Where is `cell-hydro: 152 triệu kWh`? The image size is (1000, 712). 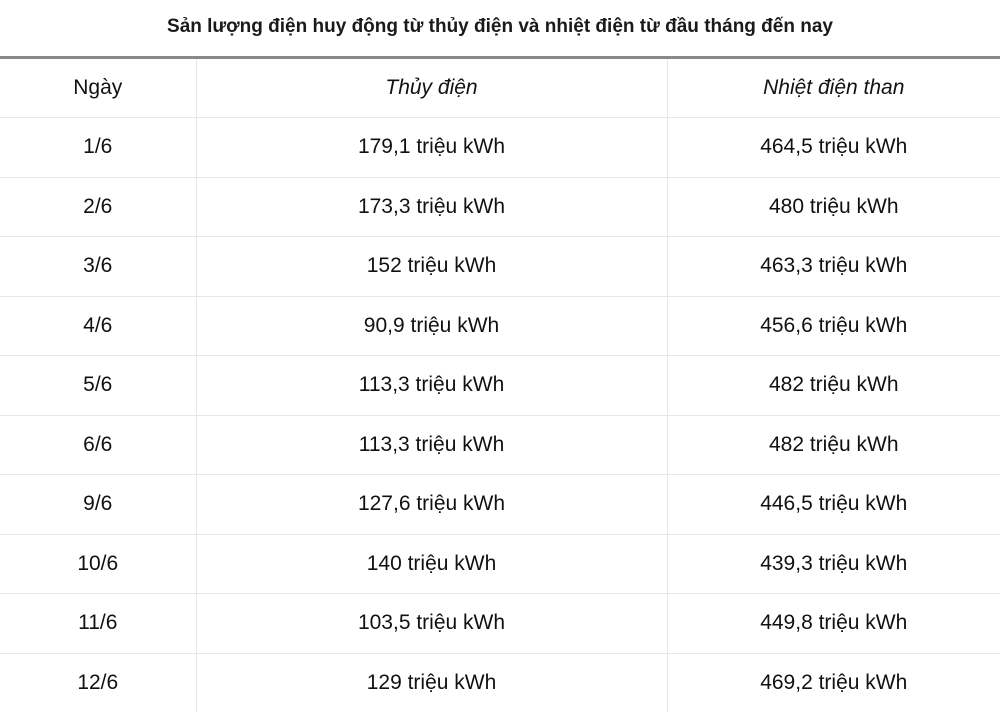 cell-hydro: 152 triệu kWh is located at coordinates (431, 267).